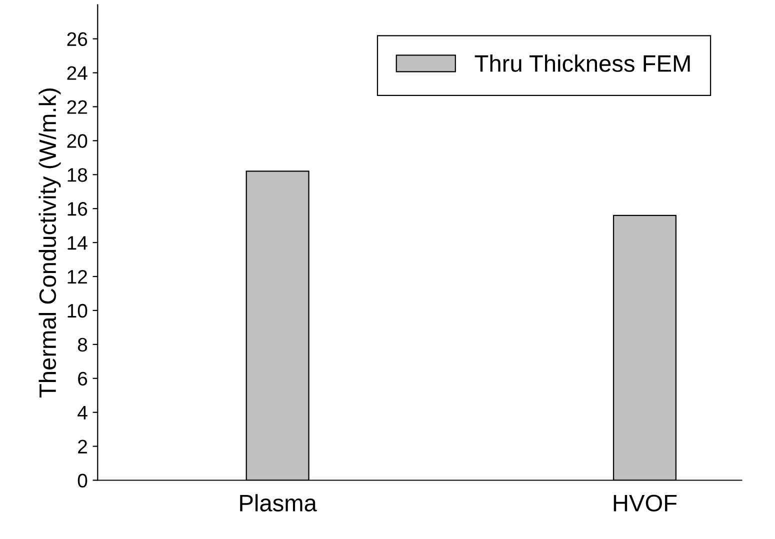 The width and height of the screenshot is (775, 539). Describe the element at coordinates (49, 243) in the screenshot. I see `y-axis-title: Thermal Conductivity (W/m.k)` at that location.